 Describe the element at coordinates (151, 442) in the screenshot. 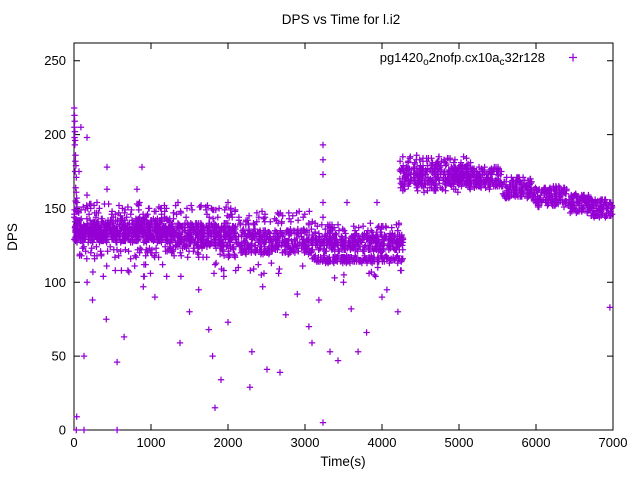

I see `x-tick-label: 1000` at that location.